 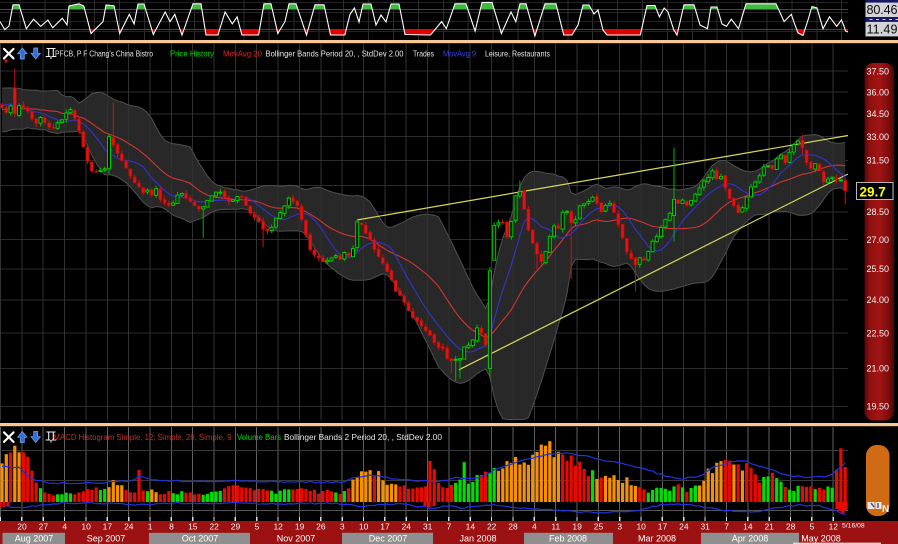 What do you see at coordinates (477, 539) in the screenshot?
I see `svg-text: Jan 2008` at bounding box center [477, 539].